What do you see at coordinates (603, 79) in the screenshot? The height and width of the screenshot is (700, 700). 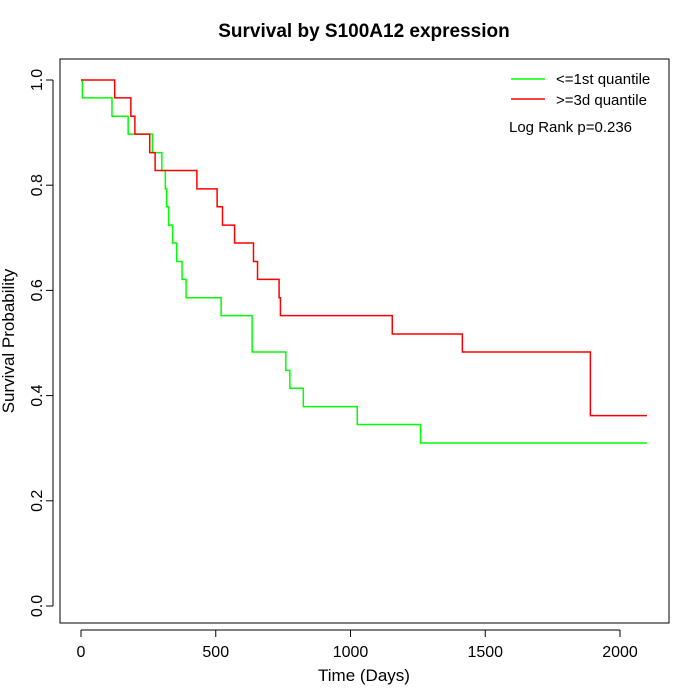 I see `legend-label-series-1: <=1st quantile` at bounding box center [603, 79].